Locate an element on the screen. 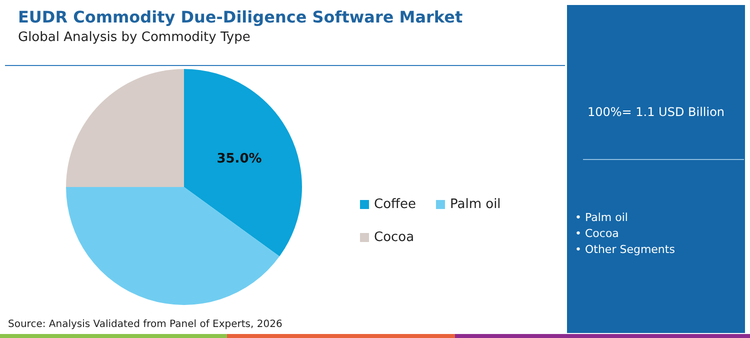 Image resolution: width=750 pixels, height=338 pixels. chart-subtitle: Global Analysis by Commodity Type is located at coordinates (134, 37).